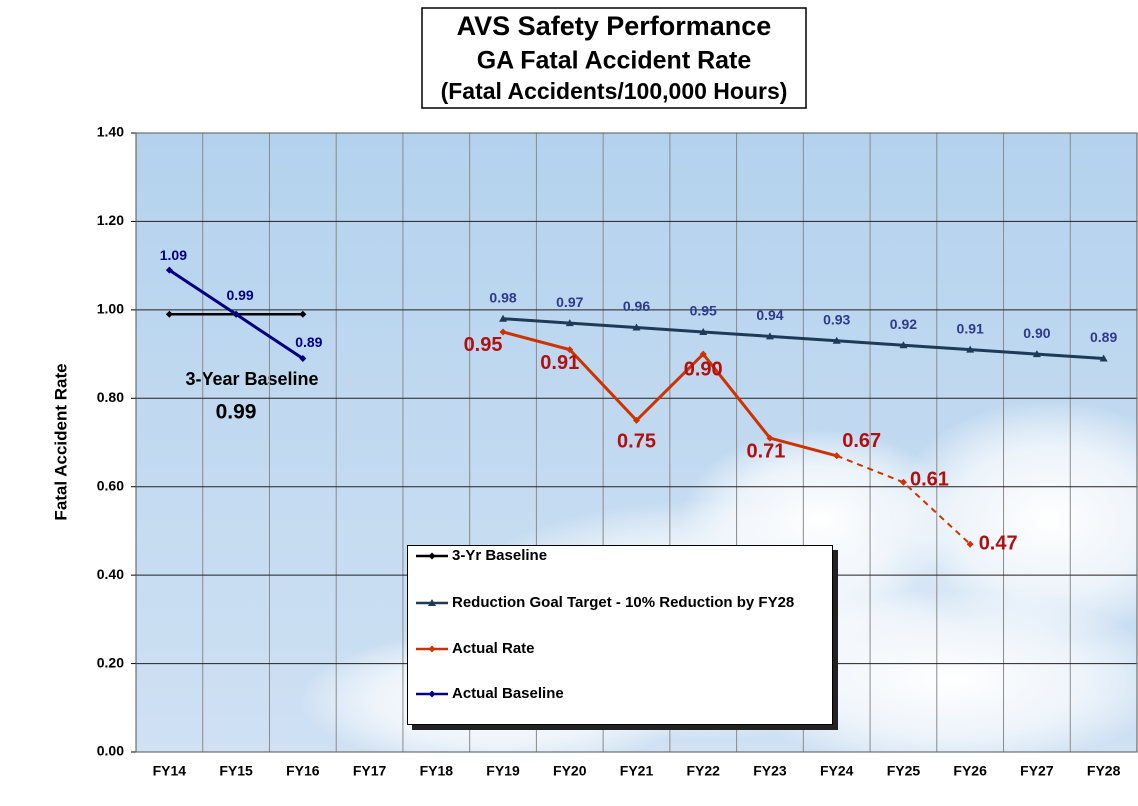 The height and width of the screenshot is (806, 1138). I want to click on x-tick-label: FY19, so click(503, 771).